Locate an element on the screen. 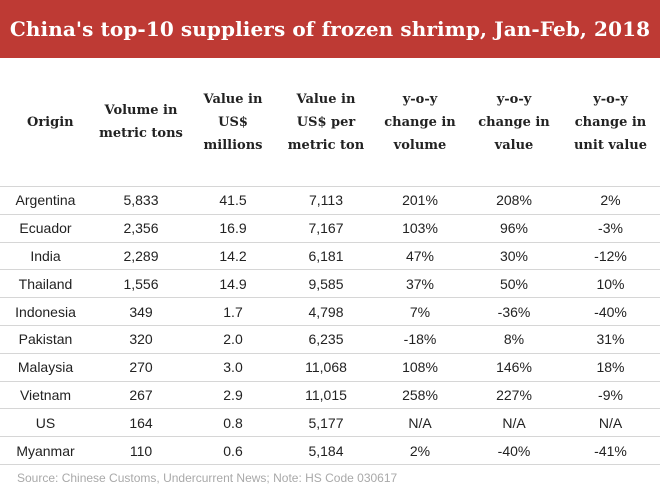 This screenshot has height=497, width=660. table-row: Malaysia 270 3.0 11,068 108% 146% 18% is located at coordinates (330, 367).